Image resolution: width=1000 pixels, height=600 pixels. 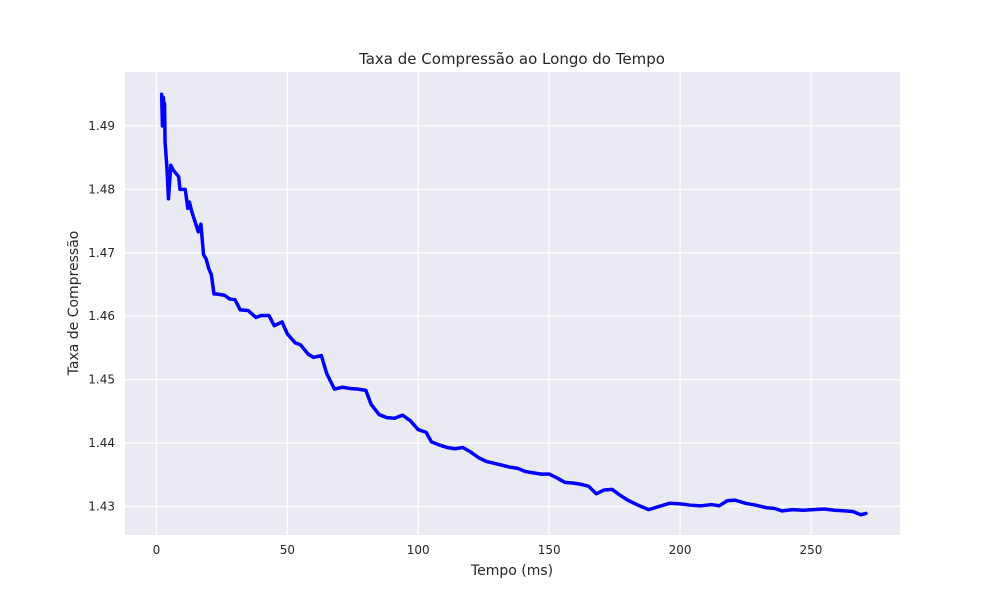 I want to click on y-tick-label: 1.44, so click(x=101, y=443).